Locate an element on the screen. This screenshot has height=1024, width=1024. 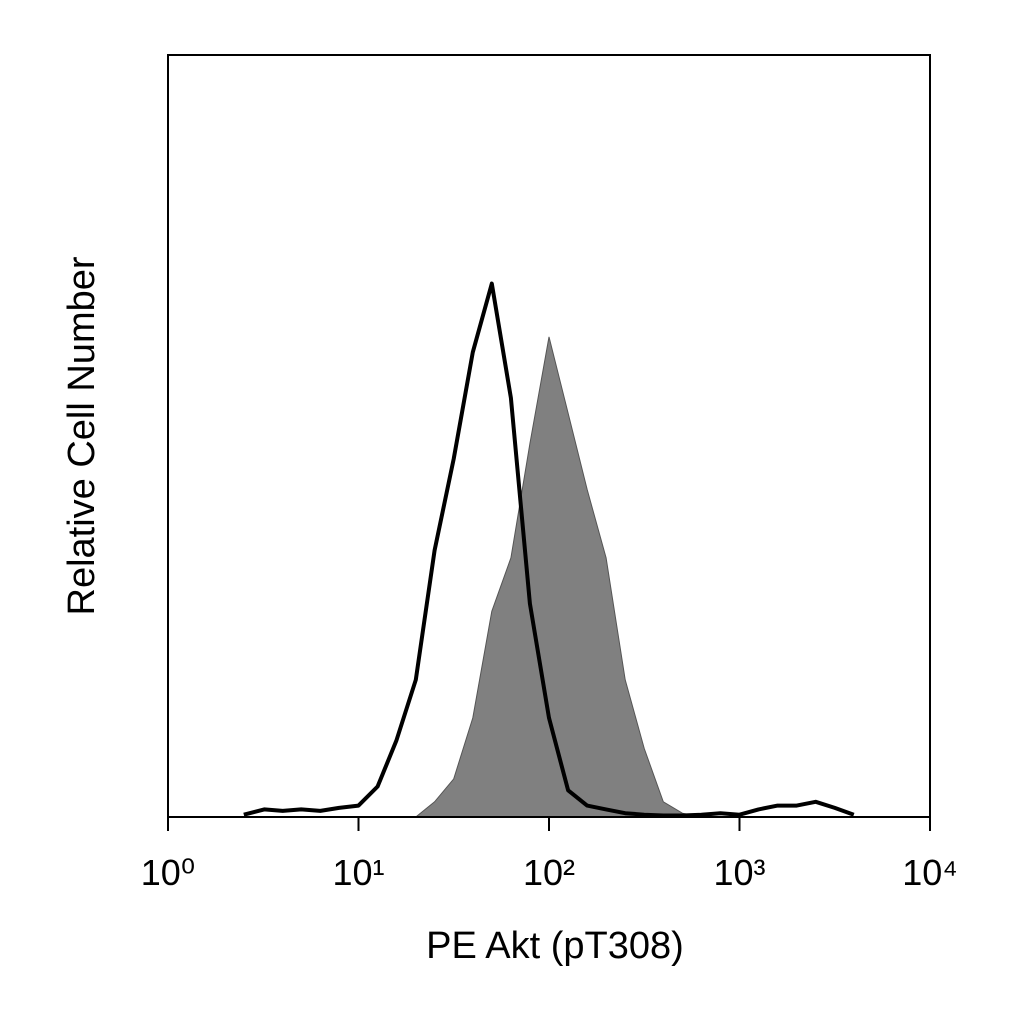
x-tick-label: 10⁴ is located at coordinates (930, 872).